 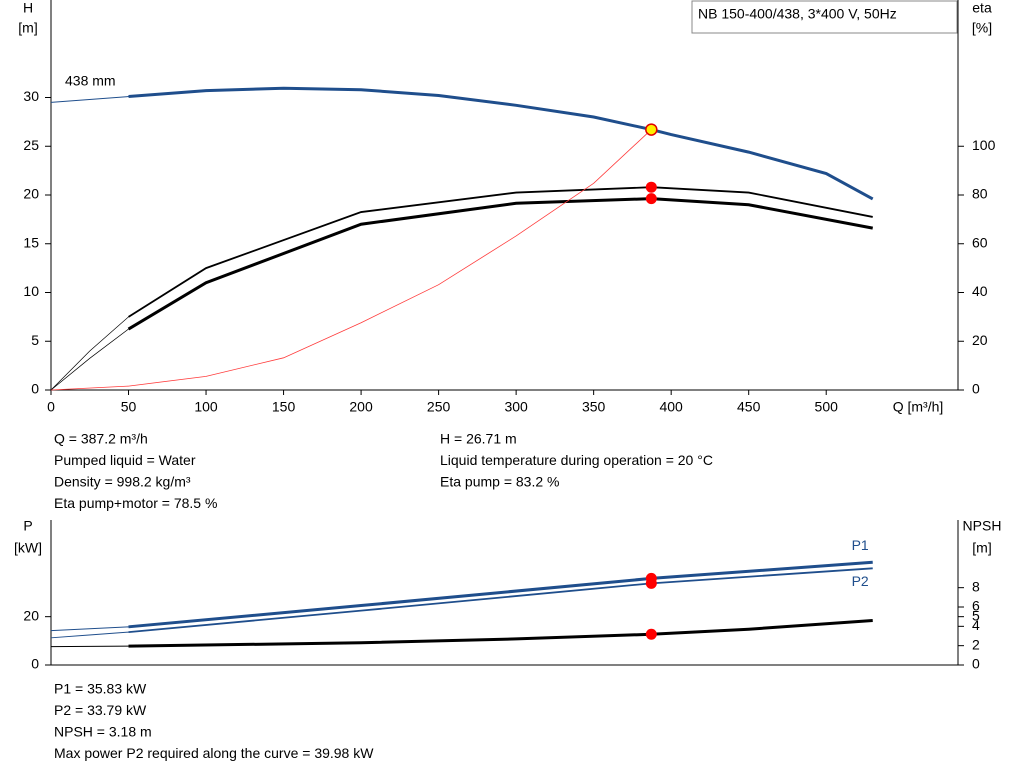 What do you see at coordinates (980, 242) in the screenshot?
I see `y2-tick-label: 60` at bounding box center [980, 242].